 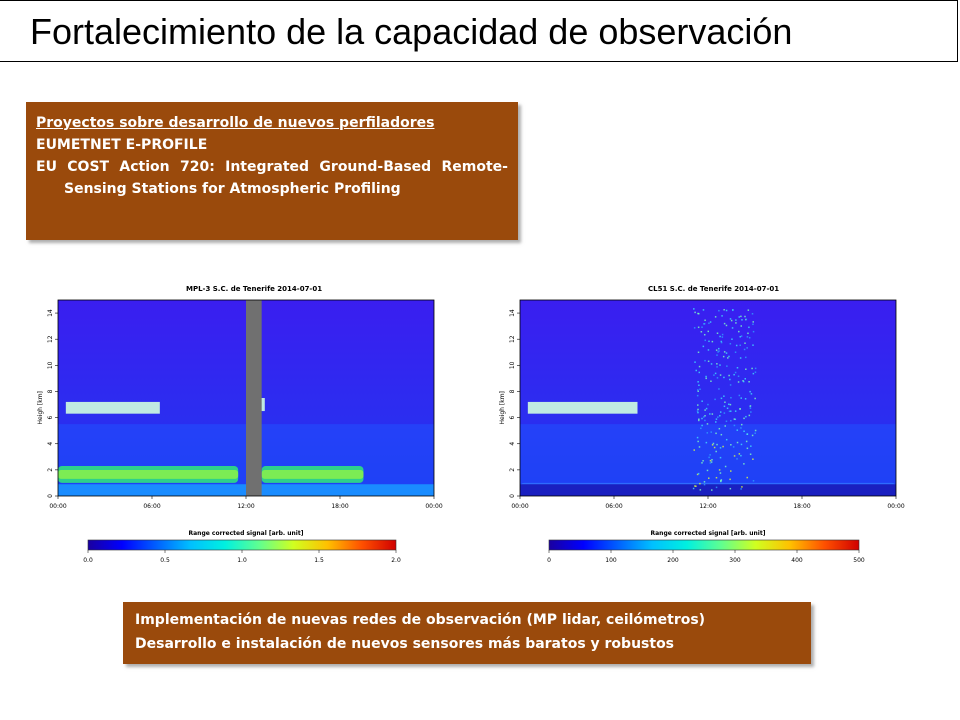 What do you see at coordinates (859, 560) in the screenshot?
I see `colorbar-tick-label: 500` at bounding box center [859, 560].